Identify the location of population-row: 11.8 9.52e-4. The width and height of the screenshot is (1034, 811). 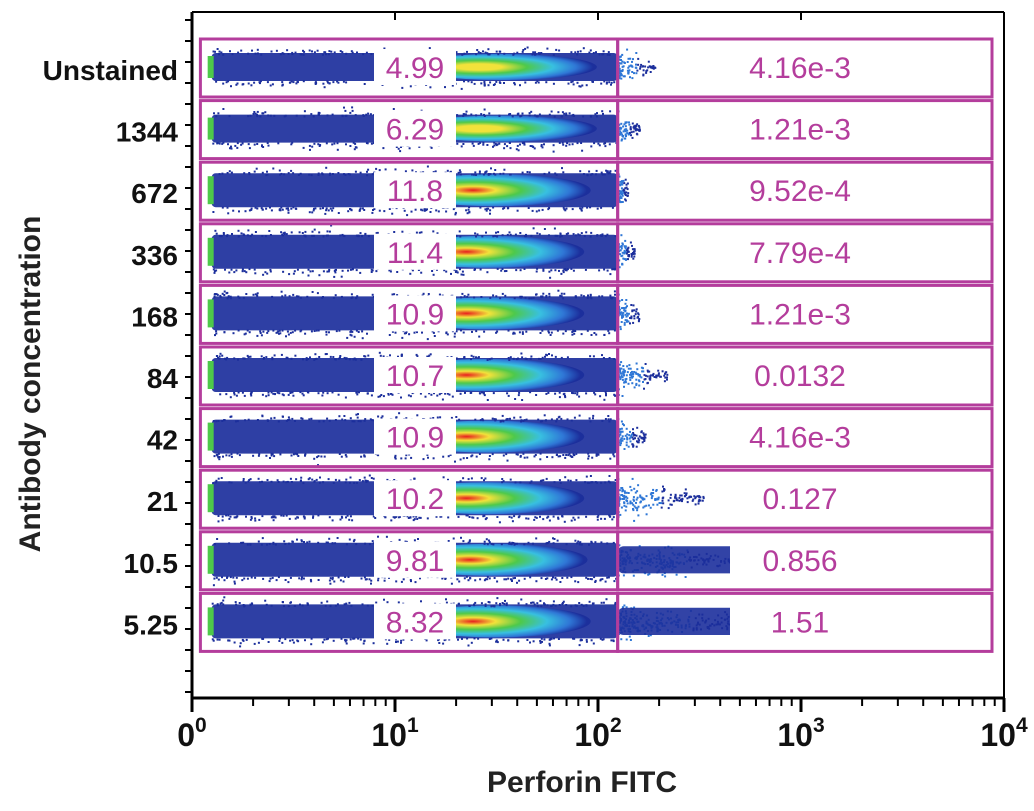
(596, 191).